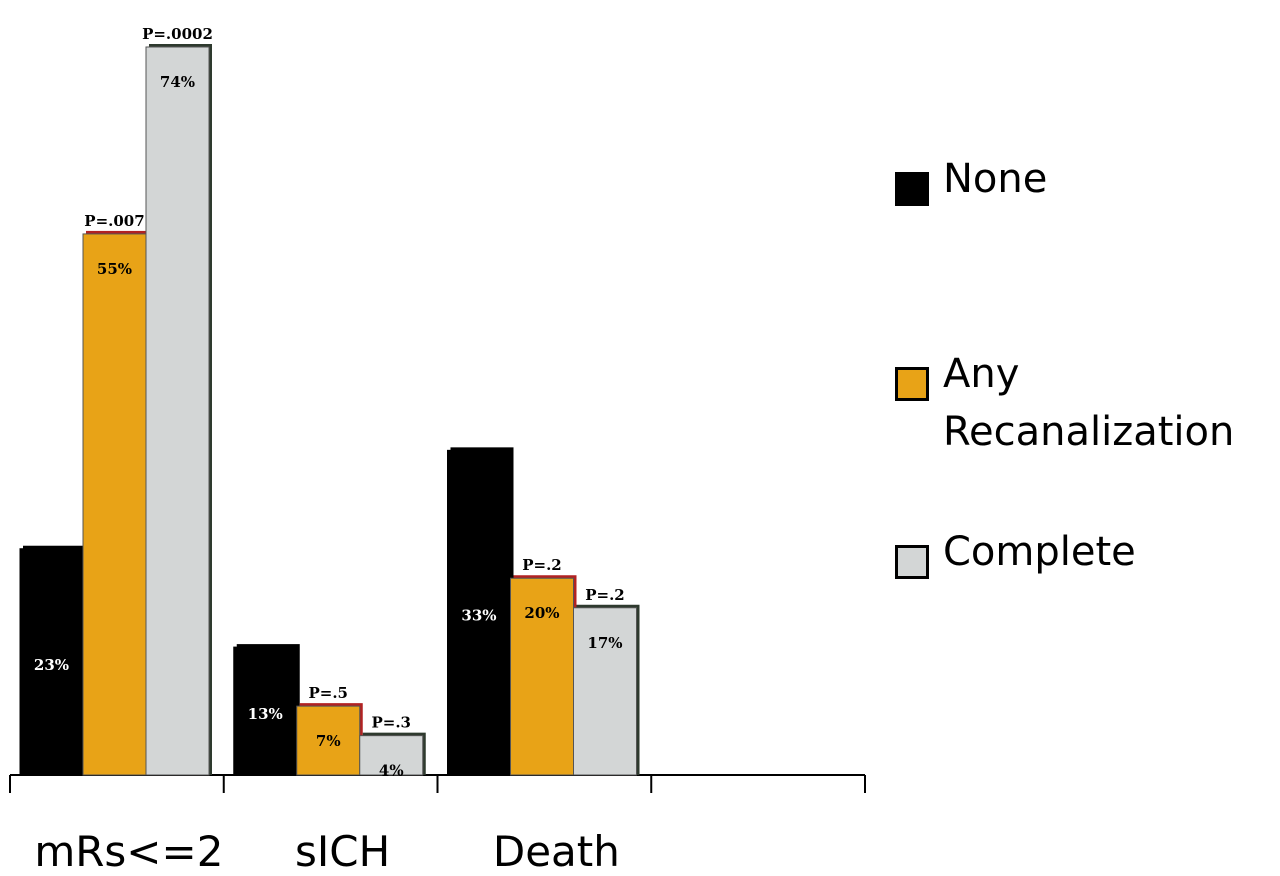 Image resolution: width=1280 pixels, height=876 pixels. What do you see at coordinates (1089, 403) in the screenshot?
I see `legend-label-any-recanalization: Any Recanalization` at bounding box center [1089, 403].